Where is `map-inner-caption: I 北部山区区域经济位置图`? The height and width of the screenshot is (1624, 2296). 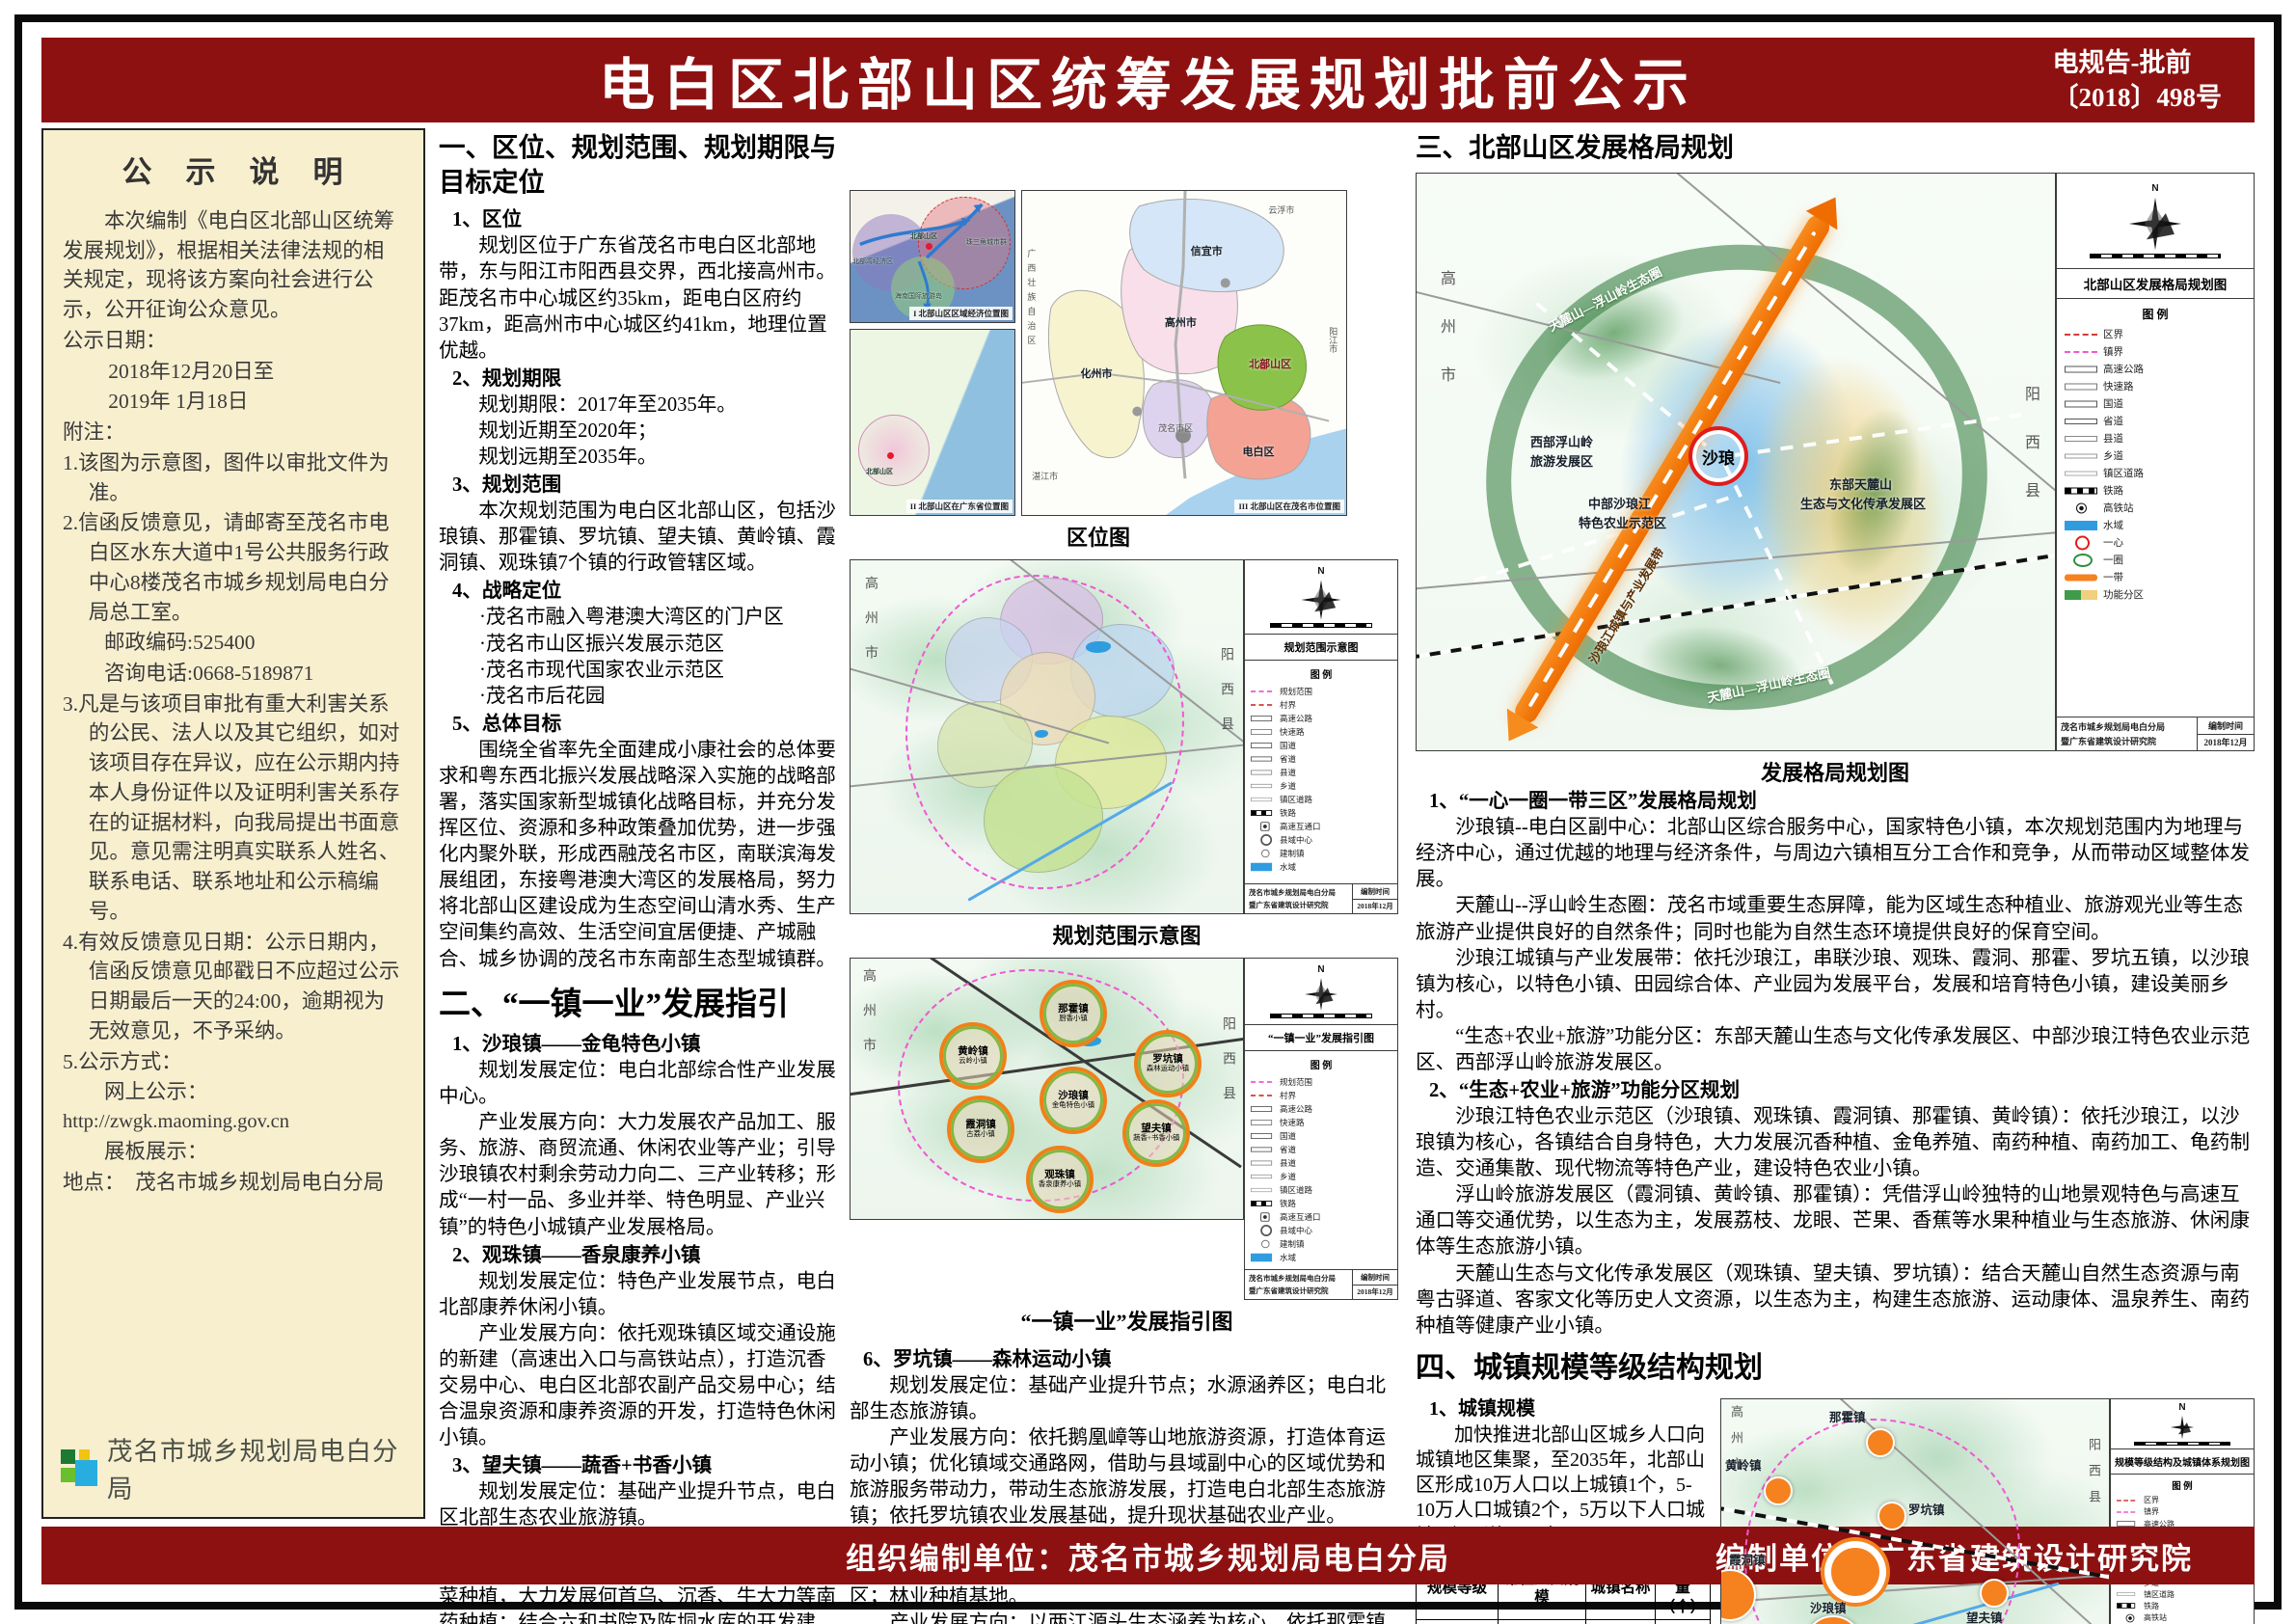
map-inner-caption: I 北部山区区域经济位置图 is located at coordinates (961, 313).